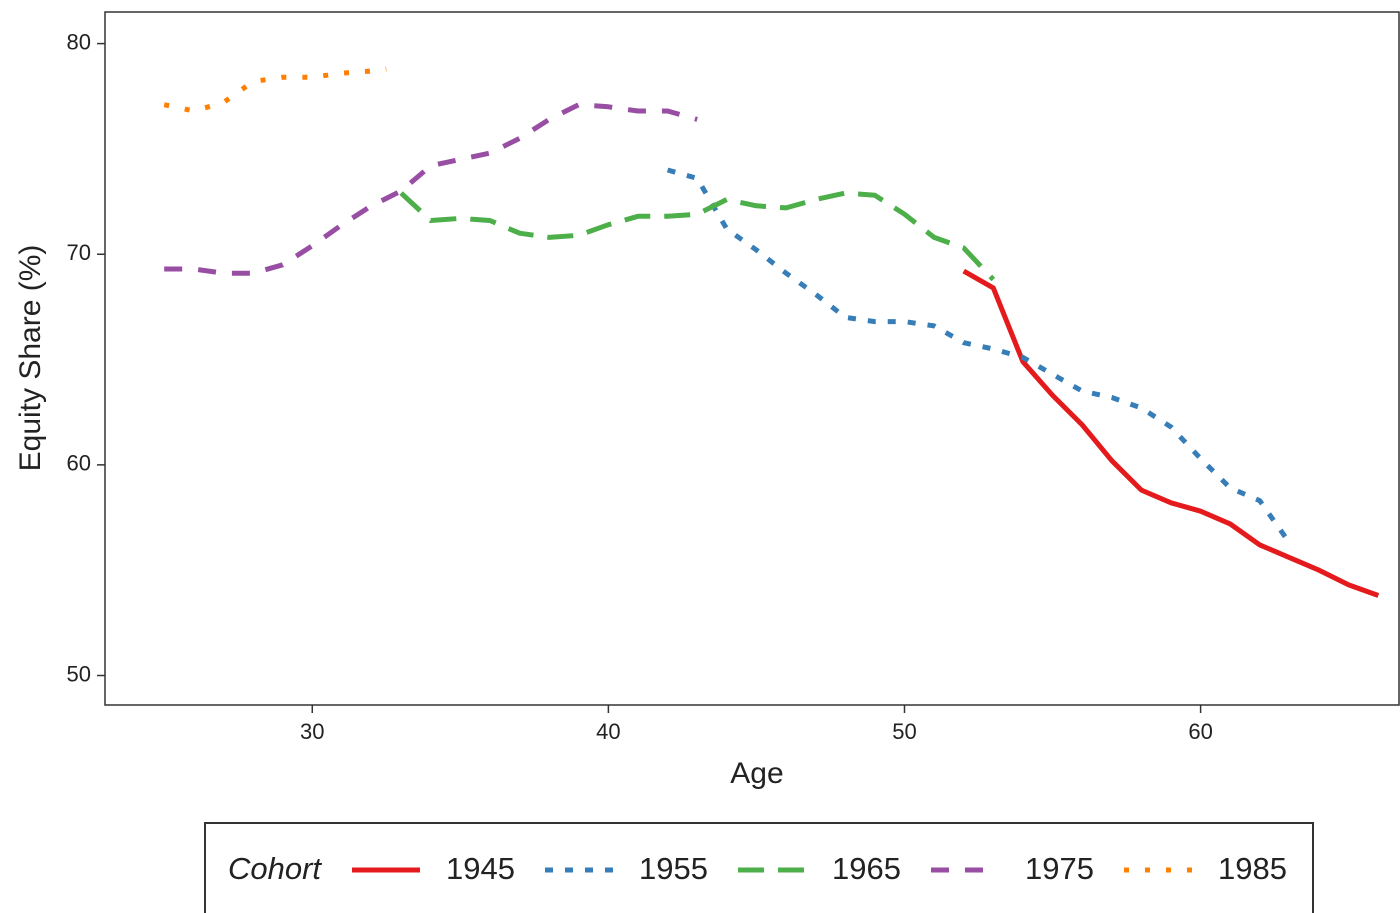 This screenshot has width=1400, height=913. Describe the element at coordinates (79, 463) in the screenshot. I see `y-tick-label: 60` at that location.